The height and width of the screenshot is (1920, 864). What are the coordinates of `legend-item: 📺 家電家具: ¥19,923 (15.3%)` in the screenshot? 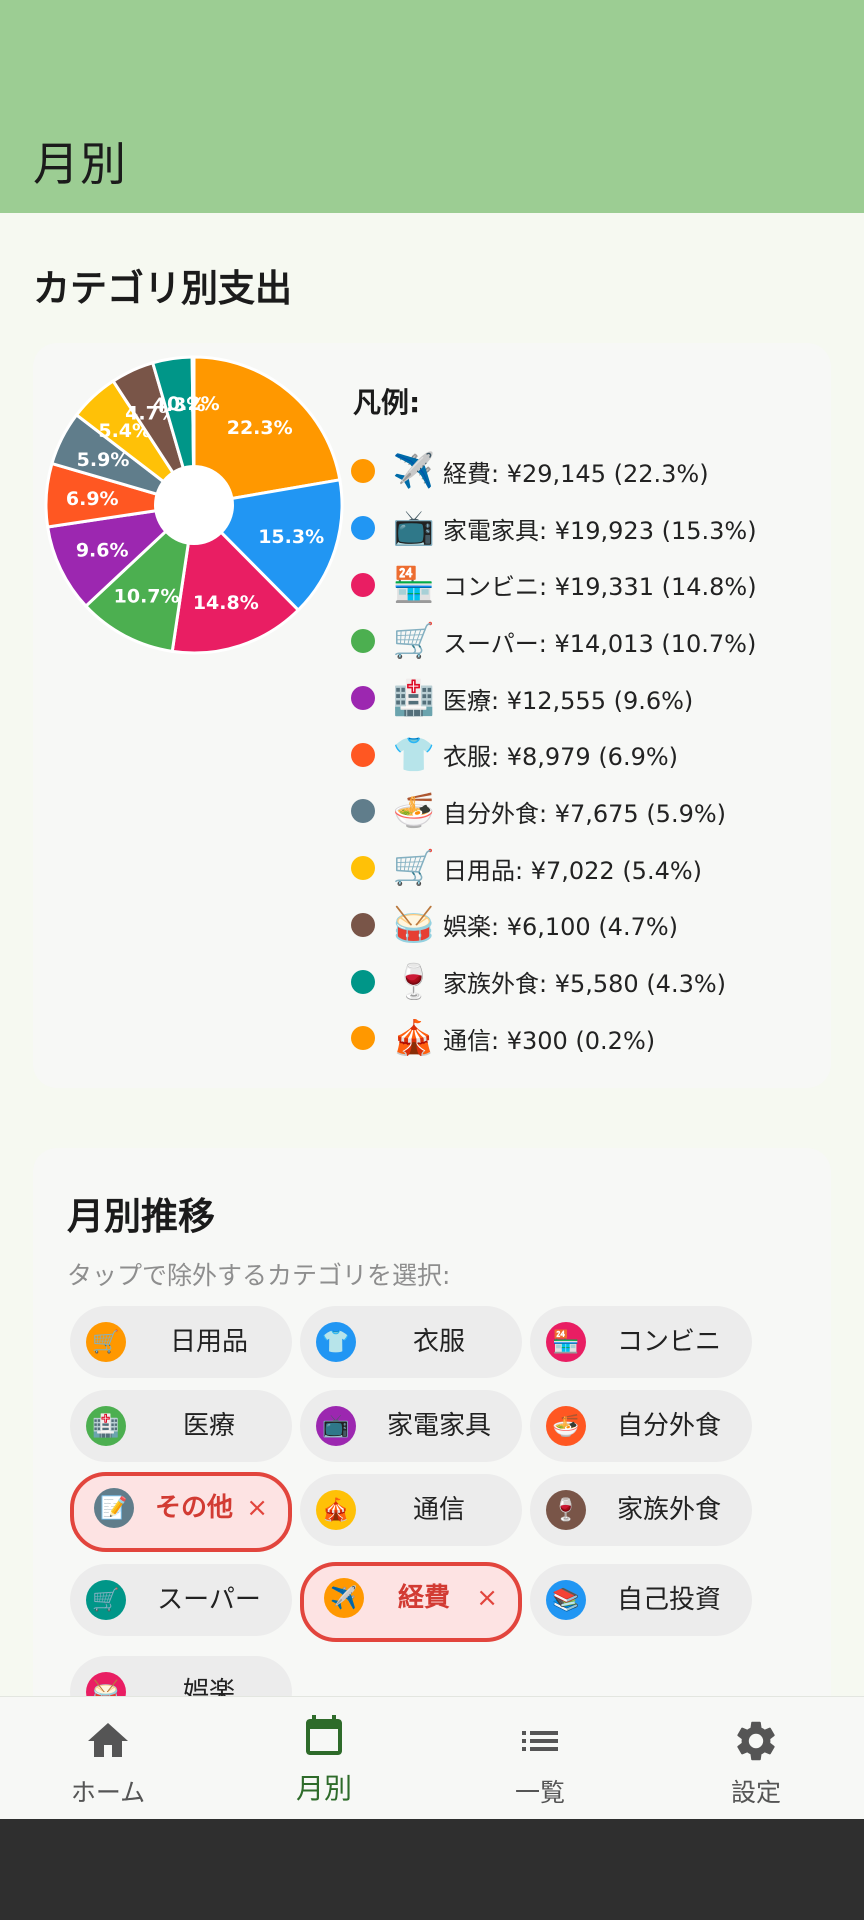 It's located at (586, 528).